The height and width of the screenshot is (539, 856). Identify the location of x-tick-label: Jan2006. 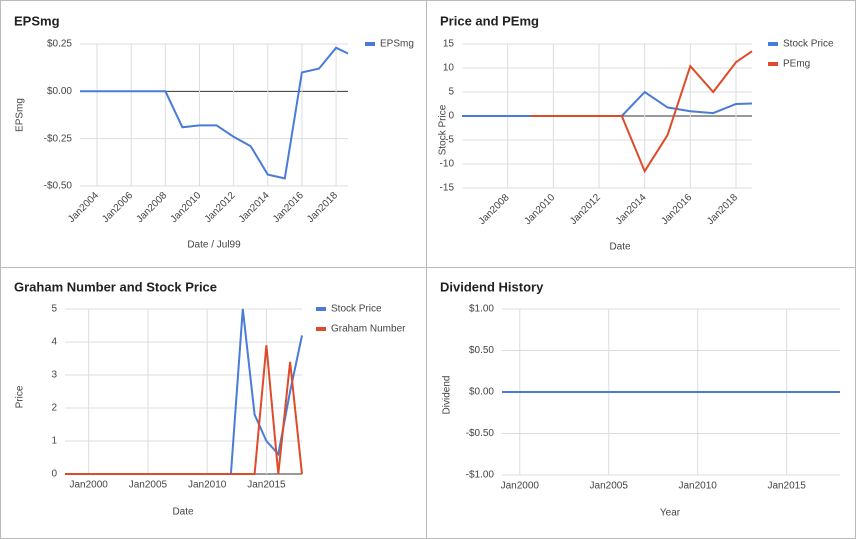
(117, 207).